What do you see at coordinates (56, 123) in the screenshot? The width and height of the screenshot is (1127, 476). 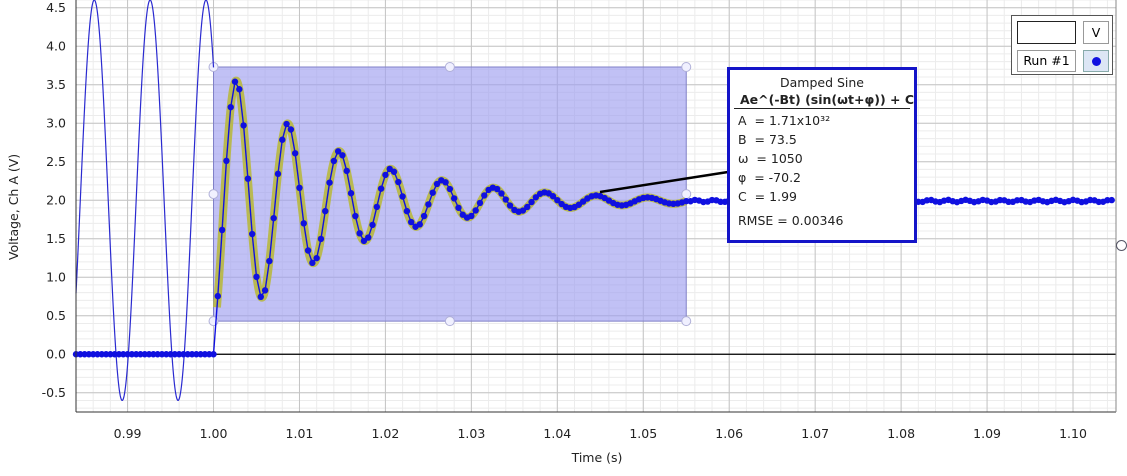 I see `y-tick-label: 3.0` at bounding box center [56, 123].